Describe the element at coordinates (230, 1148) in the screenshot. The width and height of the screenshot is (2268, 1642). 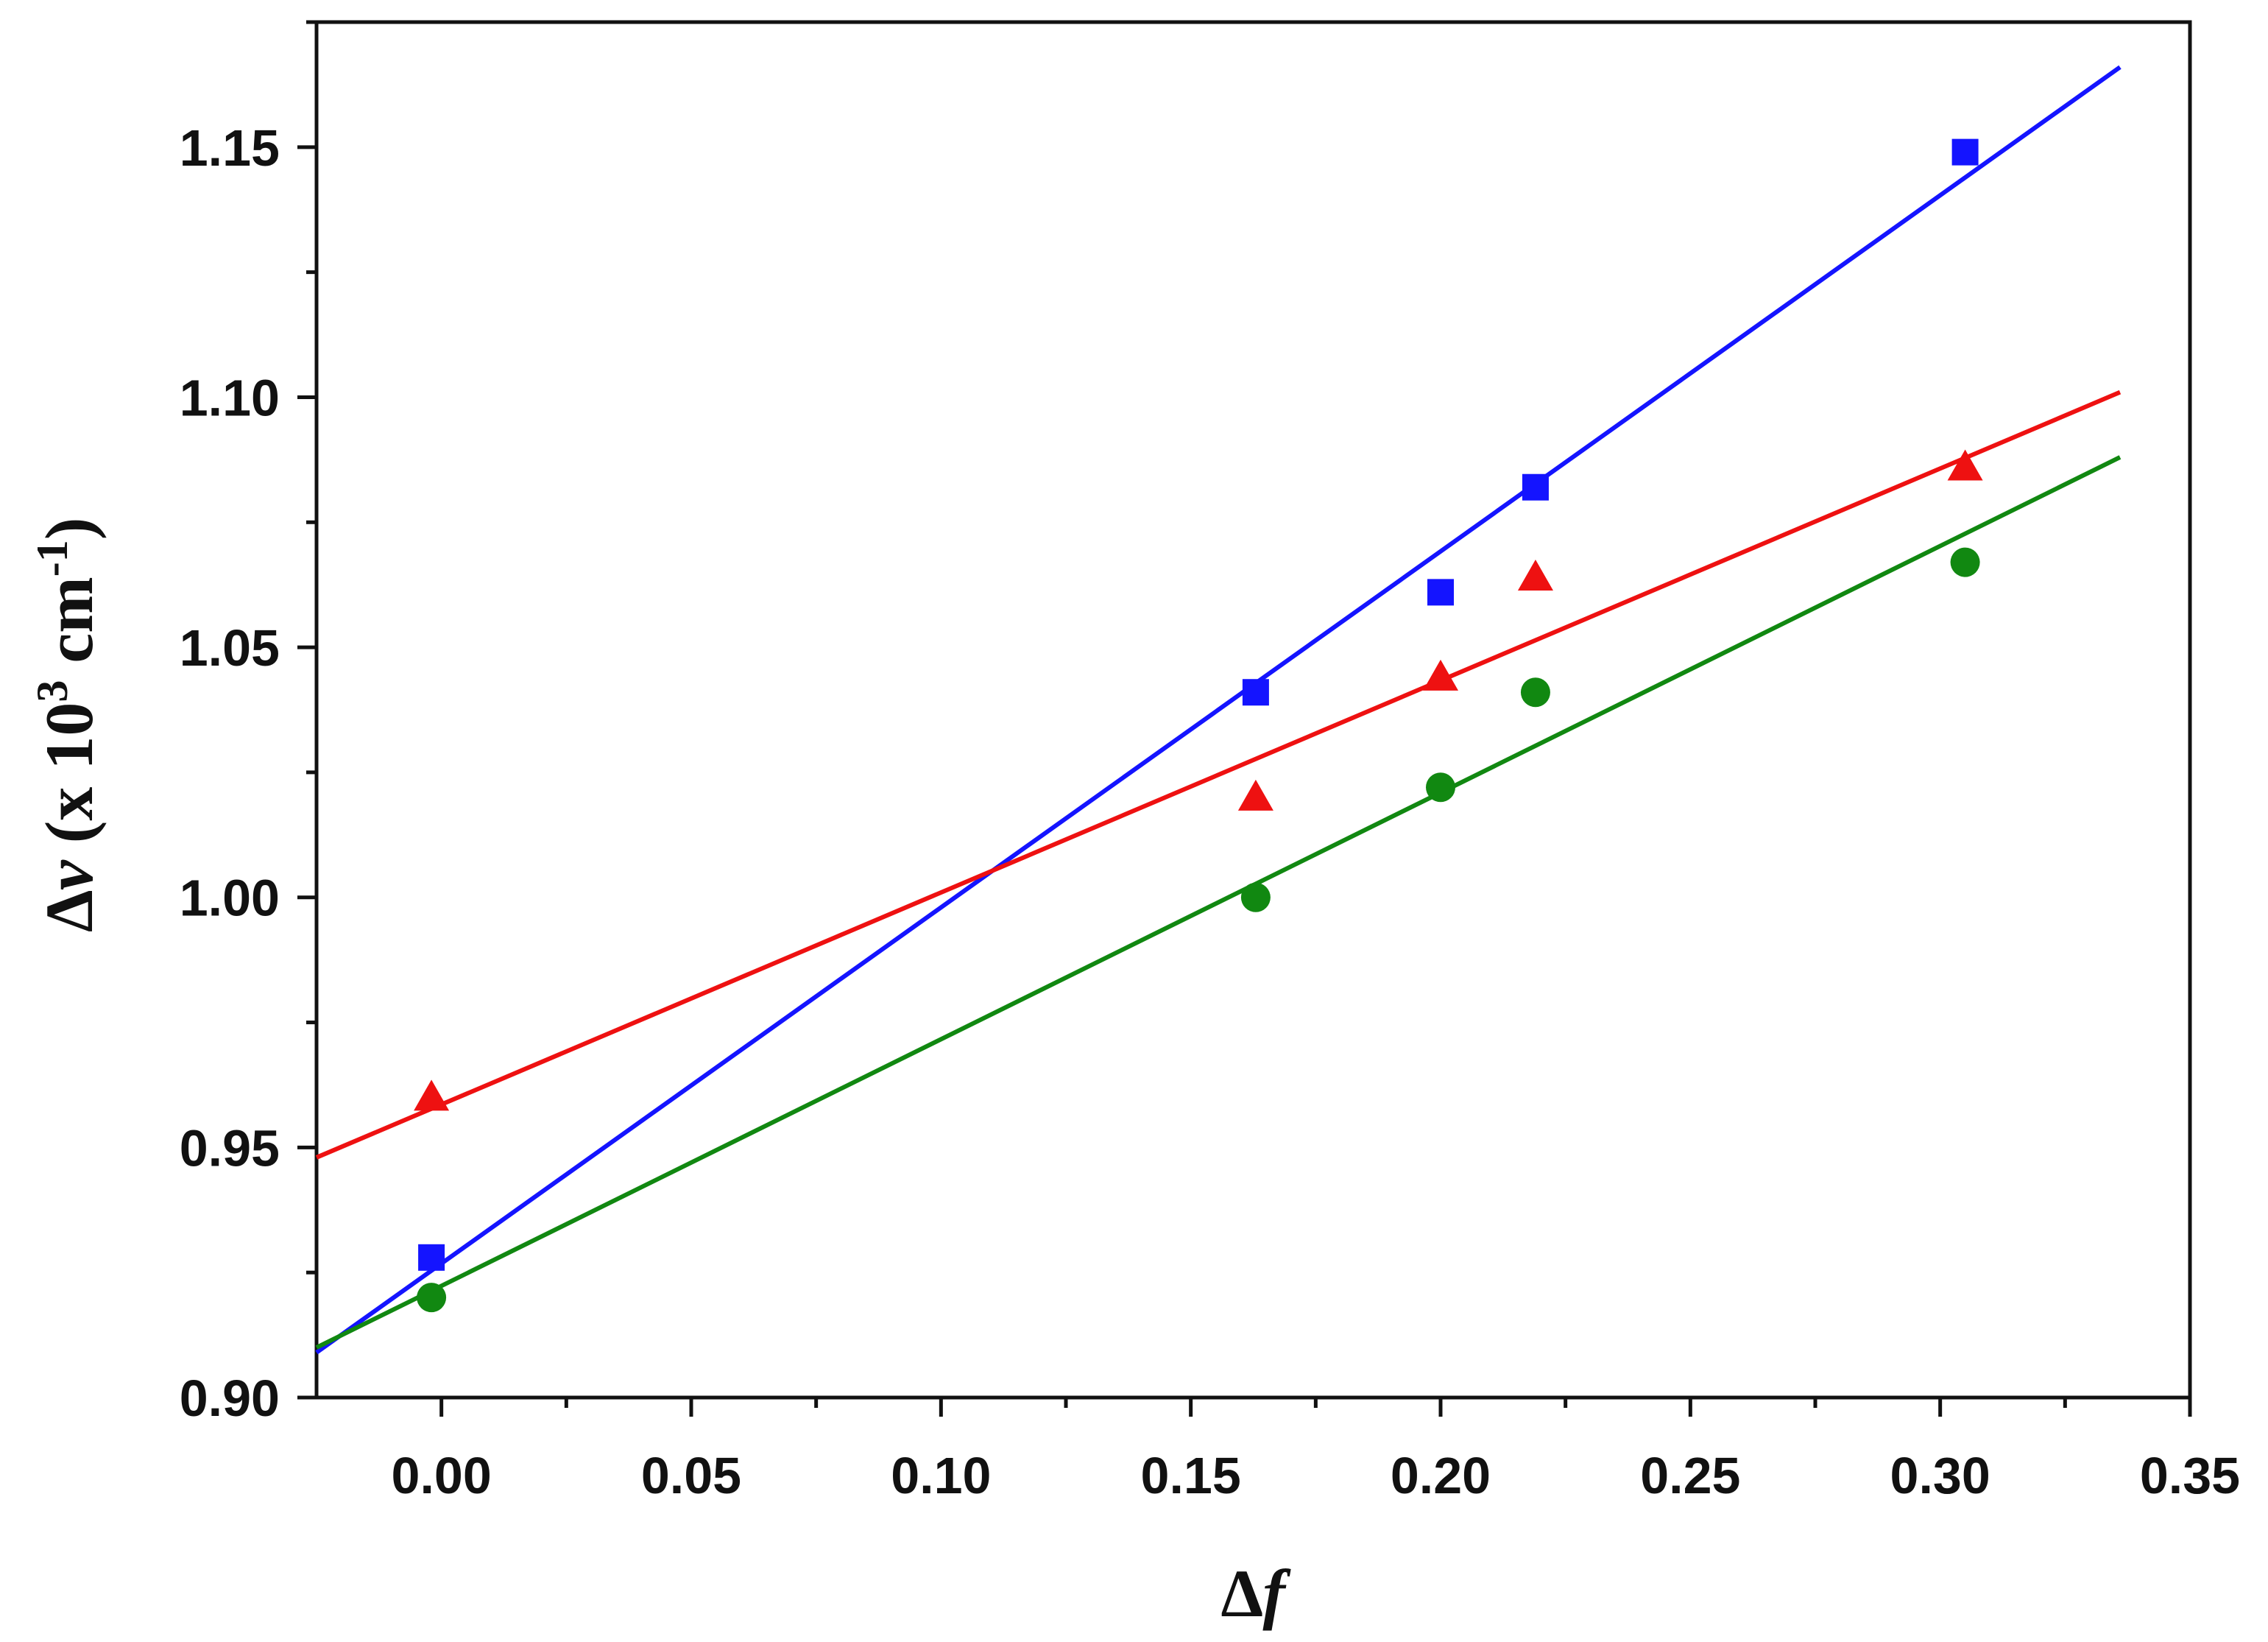
I see `y-tick-label: 0.95` at that location.